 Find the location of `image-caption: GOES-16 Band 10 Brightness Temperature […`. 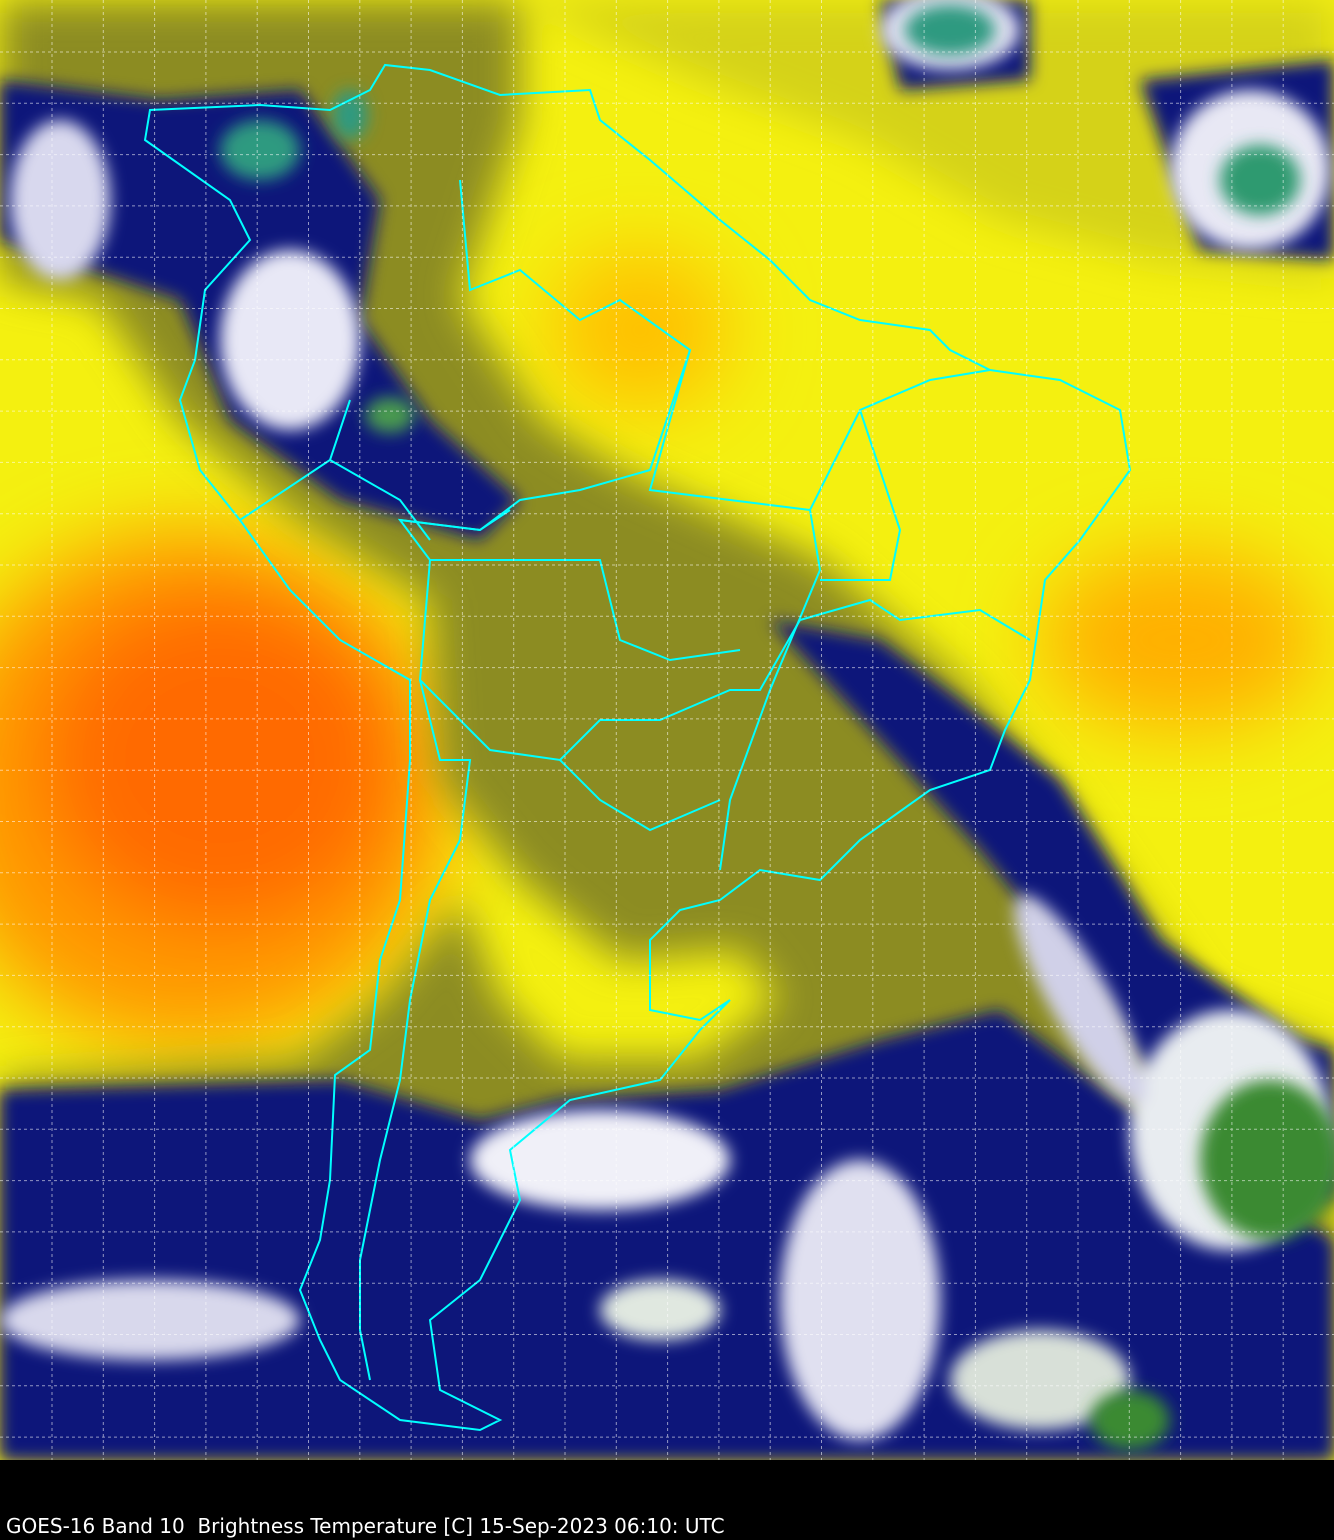

image-caption: GOES-16 Band 10 Brightness Temperature [… is located at coordinates (365, 1526).